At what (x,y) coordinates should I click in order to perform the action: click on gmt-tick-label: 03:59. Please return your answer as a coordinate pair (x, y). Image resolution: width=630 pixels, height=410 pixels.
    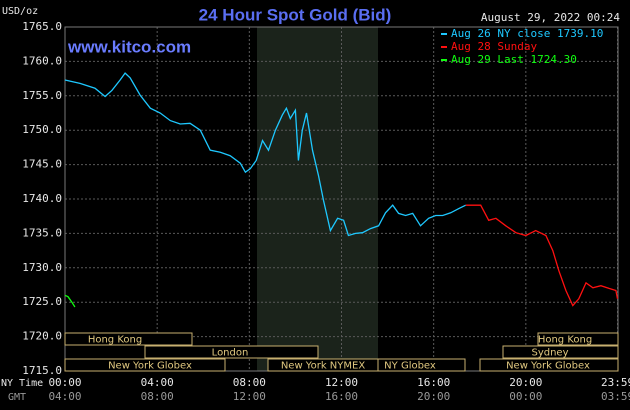
    Looking at the image, I should click on (615, 396).